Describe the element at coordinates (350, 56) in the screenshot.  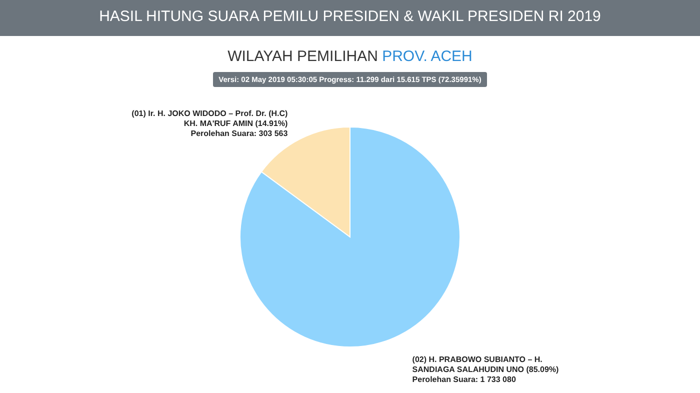
I see `chart-subtitle: WILAYAH PEMILIHAN PROV. ACEH` at that location.